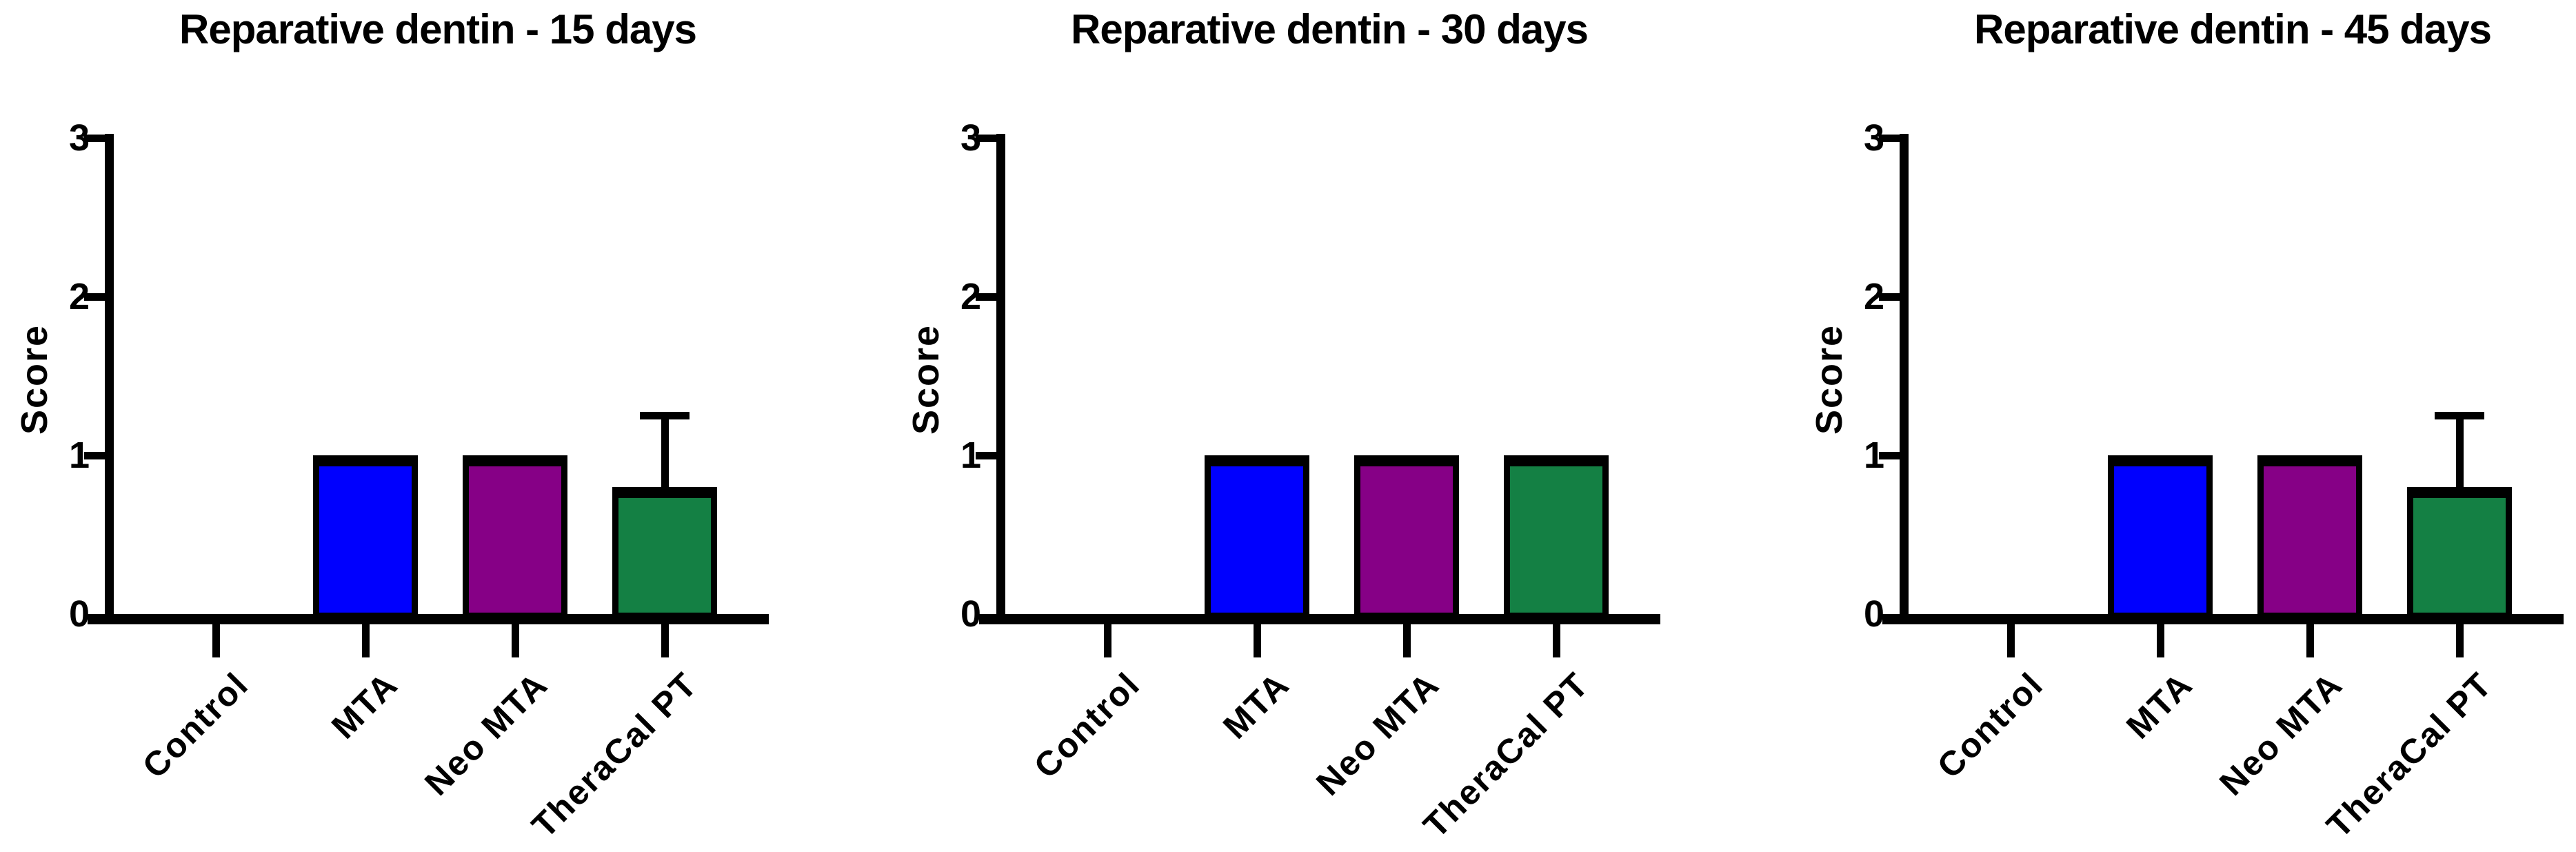  I want to click on chart-title: Reparative dentin - 30 days, so click(1330, 29).